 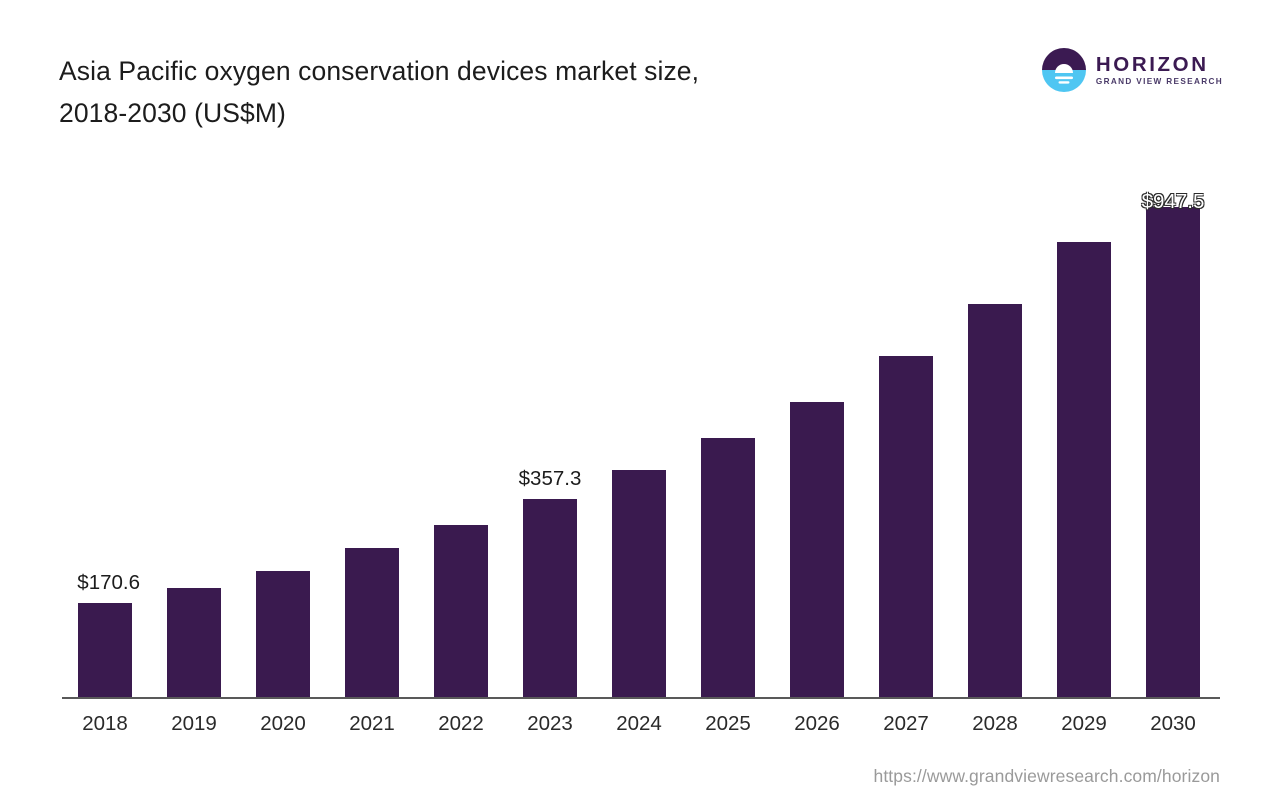 I want to click on logo-name: HORIZON, so click(x=1152, y=64).